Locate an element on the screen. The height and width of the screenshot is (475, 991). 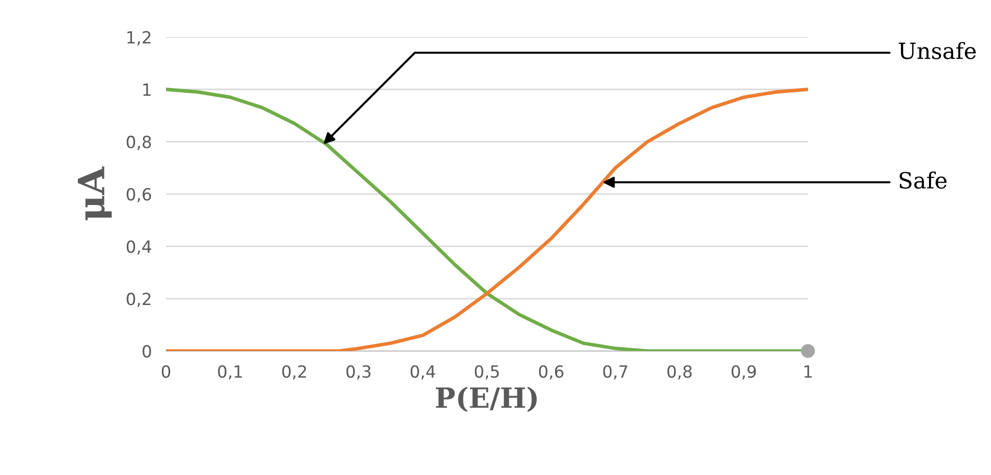
x-tick-label: 0 is located at coordinates (166, 371).